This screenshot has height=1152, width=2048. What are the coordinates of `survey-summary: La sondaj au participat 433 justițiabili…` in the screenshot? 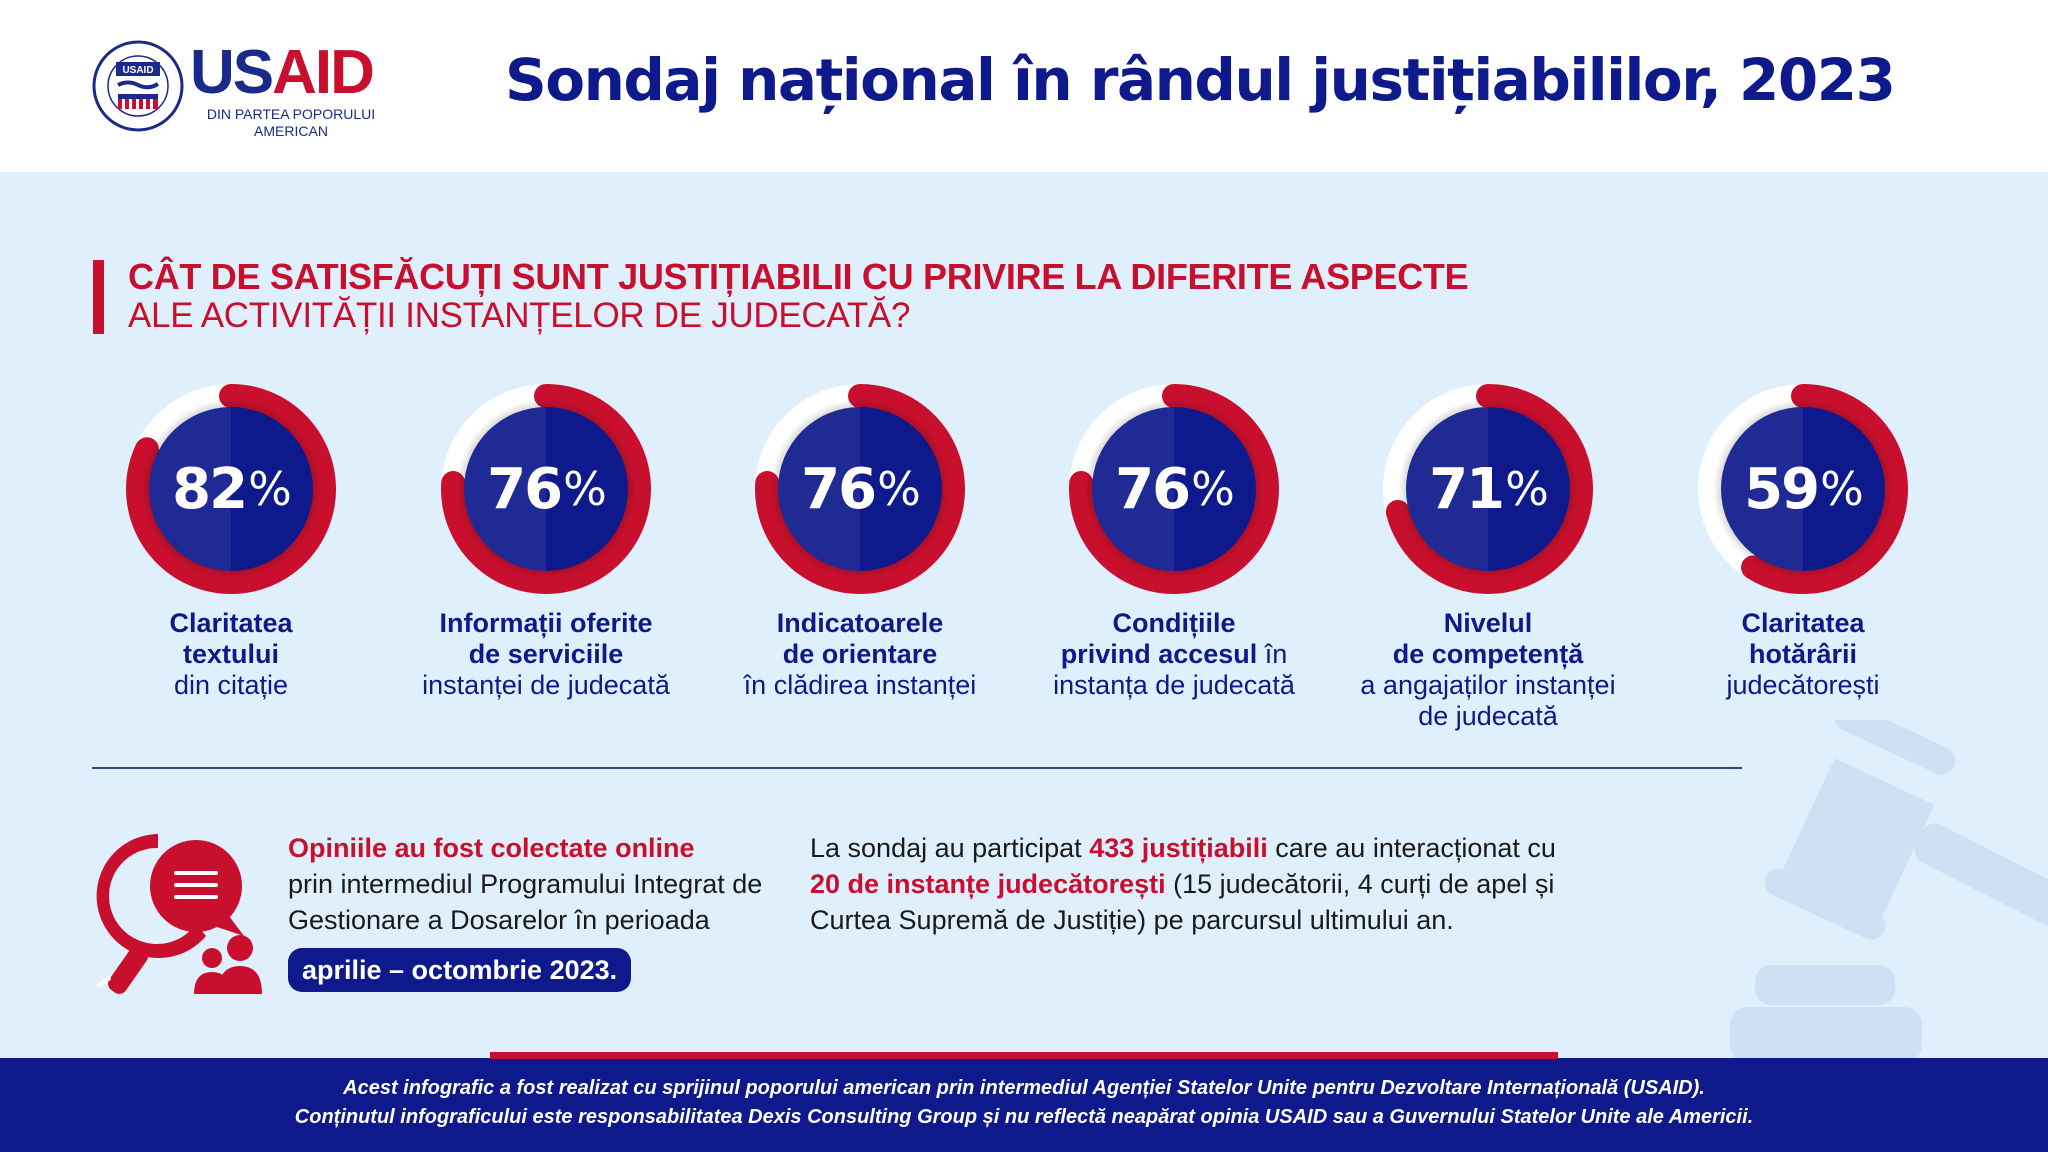 It's located at (1190, 884).